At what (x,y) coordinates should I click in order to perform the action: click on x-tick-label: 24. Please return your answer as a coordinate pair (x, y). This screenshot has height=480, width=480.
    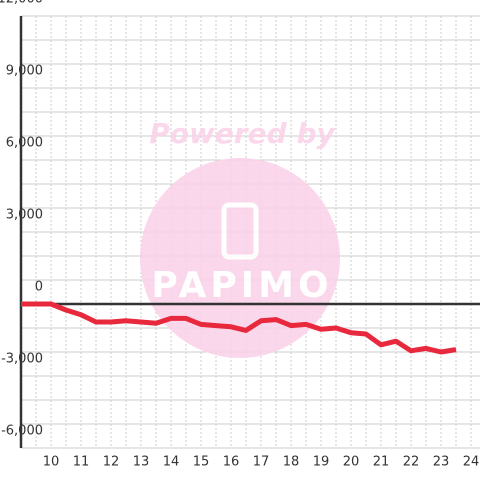
    Looking at the image, I should click on (471, 462).